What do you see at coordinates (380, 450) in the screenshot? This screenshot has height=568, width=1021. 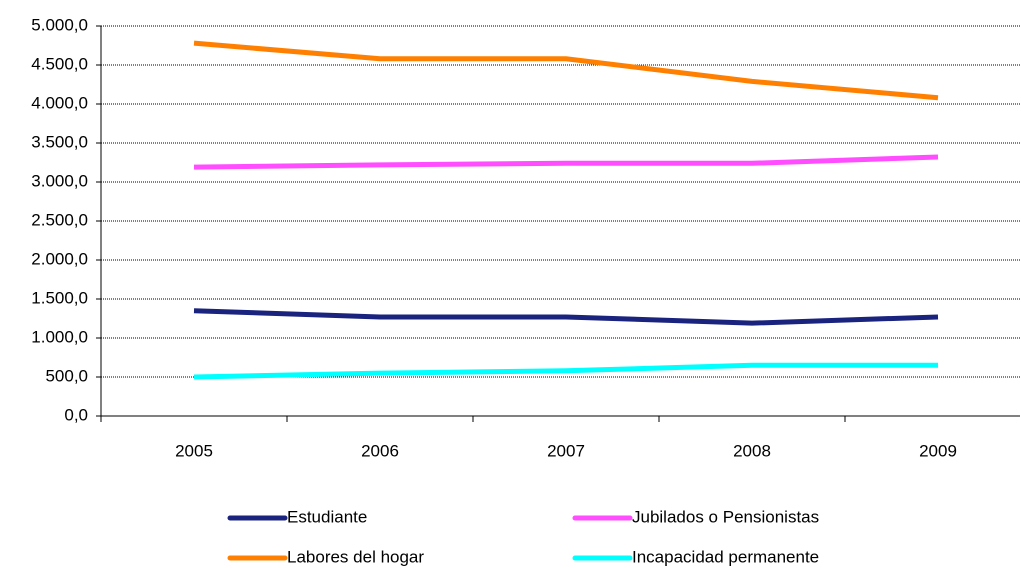 I see `x-tick-label: 2006` at bounding box center [380, 450].